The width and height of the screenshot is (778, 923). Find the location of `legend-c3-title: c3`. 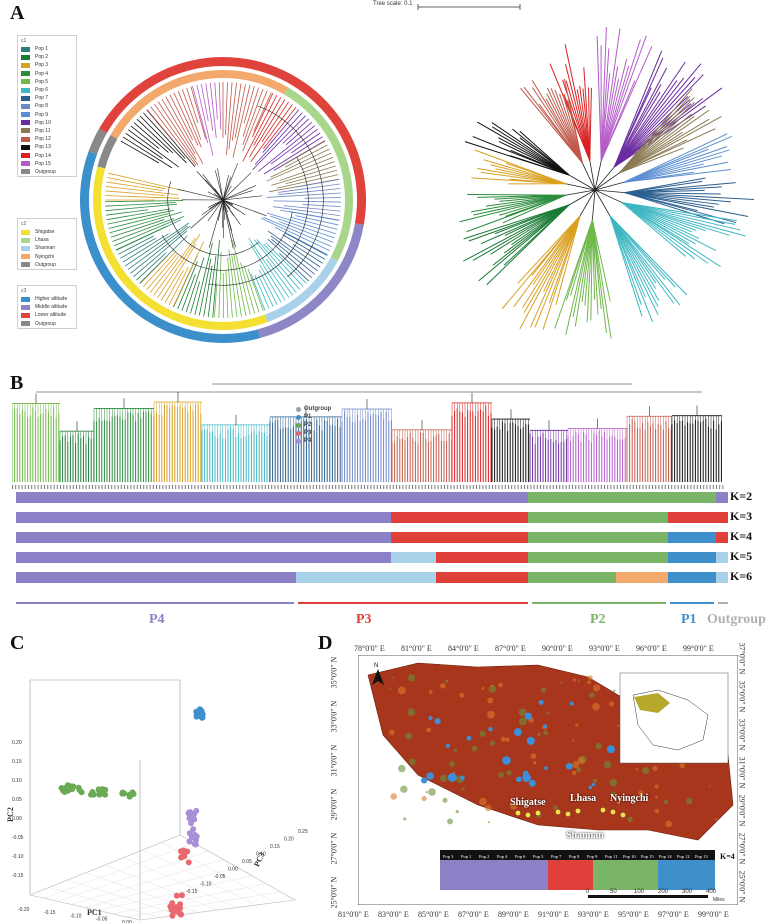

legend-c3-title: c3 is located at coordinates (24, 291).